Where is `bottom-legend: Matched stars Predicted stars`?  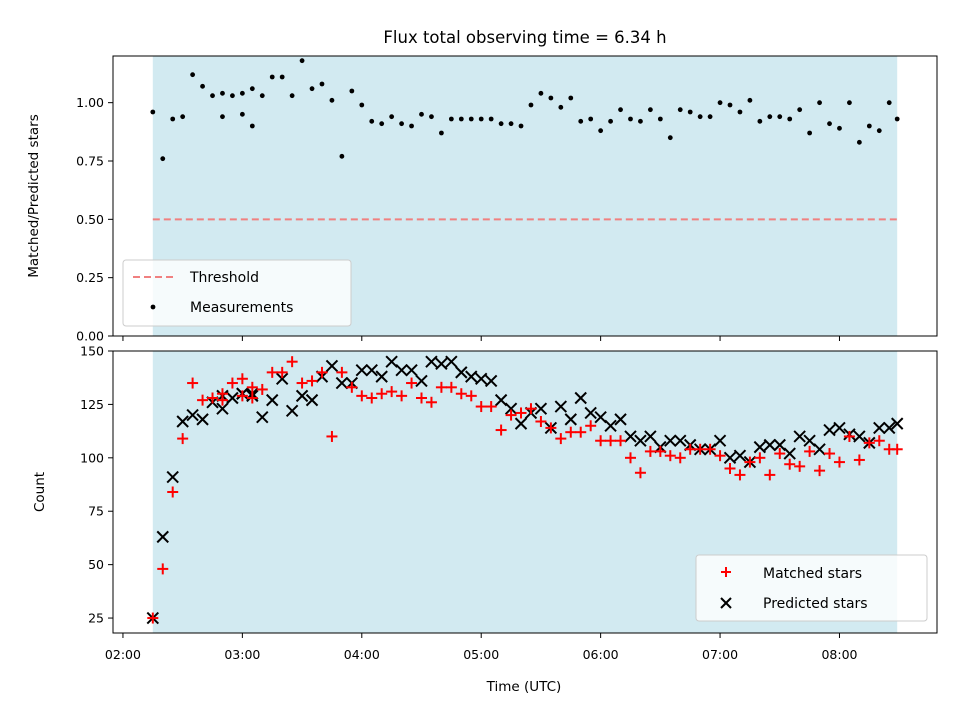
bottom-legend: Matched stars Predicted stars is located at coordinates (811, 588).